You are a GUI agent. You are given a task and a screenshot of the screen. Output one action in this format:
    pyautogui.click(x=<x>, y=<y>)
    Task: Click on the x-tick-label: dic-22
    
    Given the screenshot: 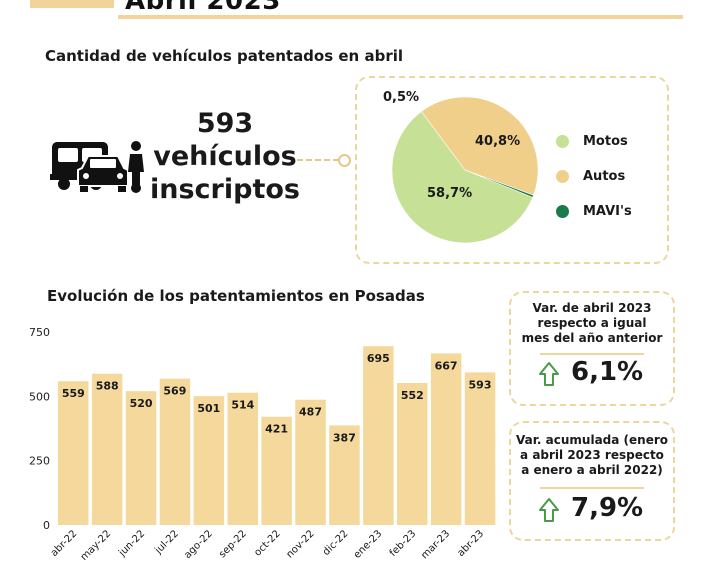 What is the action you would take?
    pyautogui.click(x=336, y=543)
    